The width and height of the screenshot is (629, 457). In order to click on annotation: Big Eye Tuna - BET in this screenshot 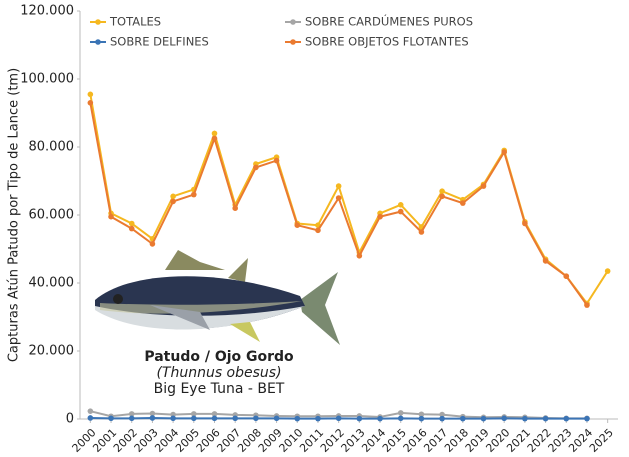, I will do `click(219, 389)`.